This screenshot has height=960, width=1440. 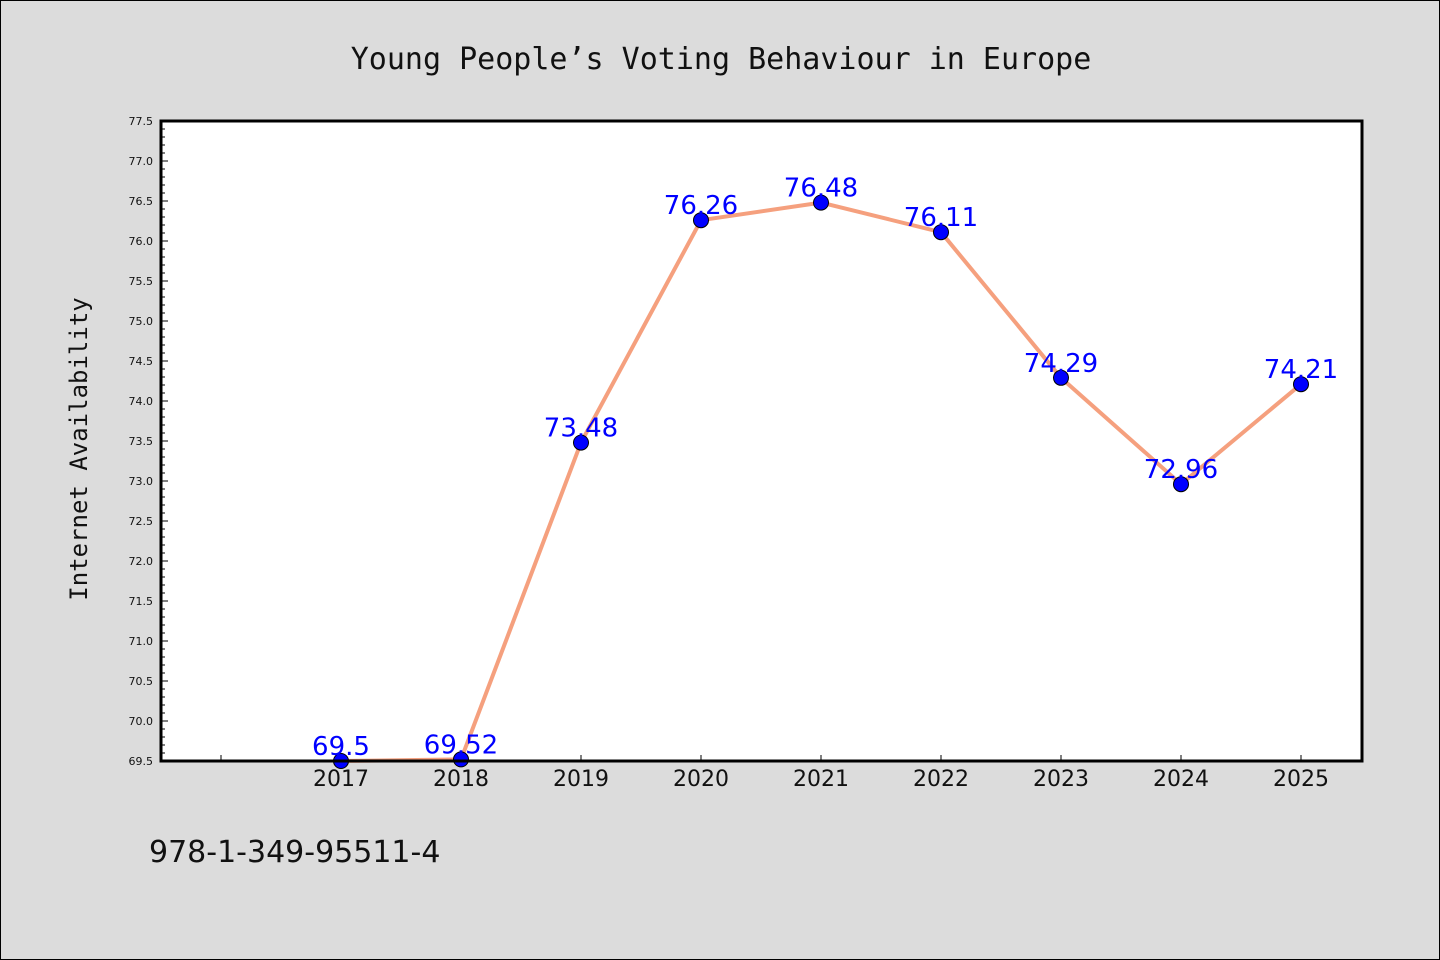 What do you see at coordinates (141, 521) in the screenshot?
I see `y-tick-label: 72.5` at bounding box center [141, 521].